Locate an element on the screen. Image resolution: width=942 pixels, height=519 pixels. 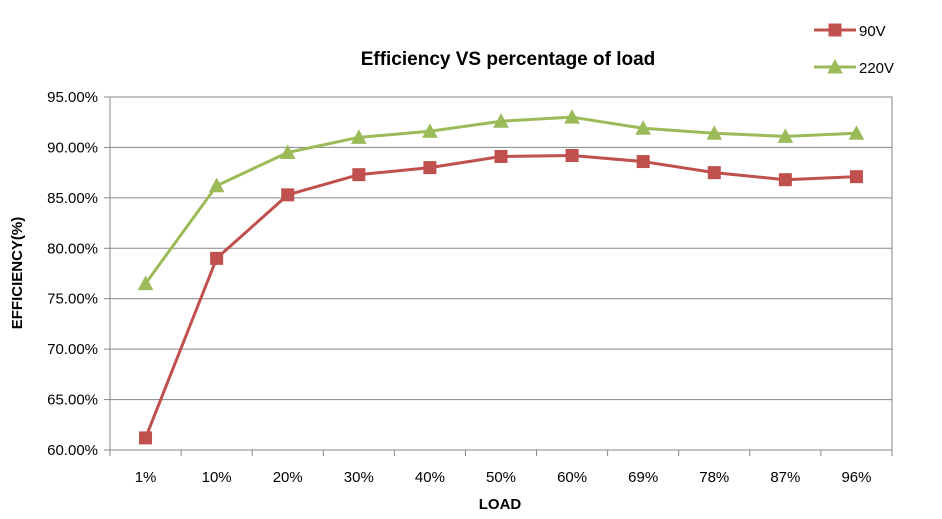
x-tick-label: 10% is located at coordinates (217, 477).